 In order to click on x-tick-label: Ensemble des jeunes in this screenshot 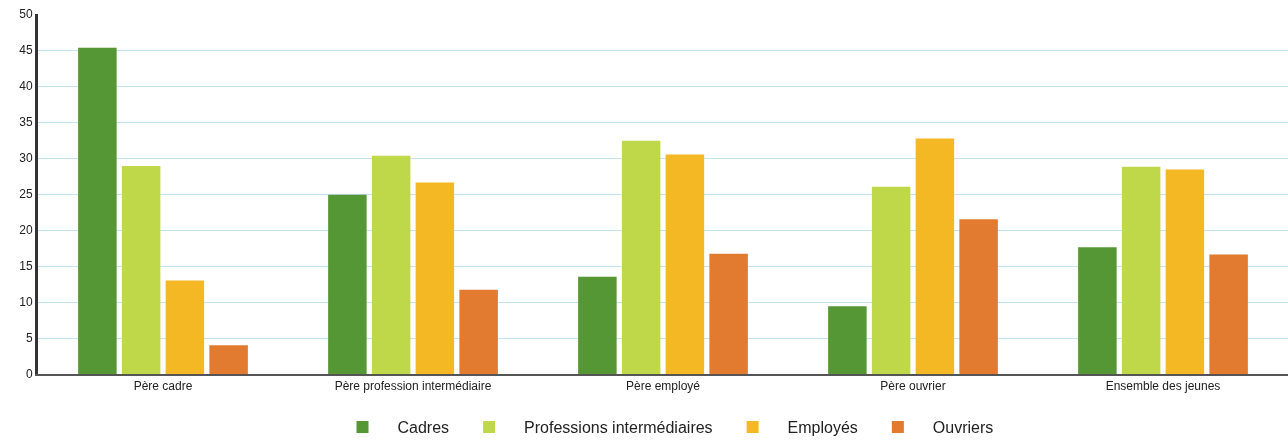, I will do `click(1163, 386)`.